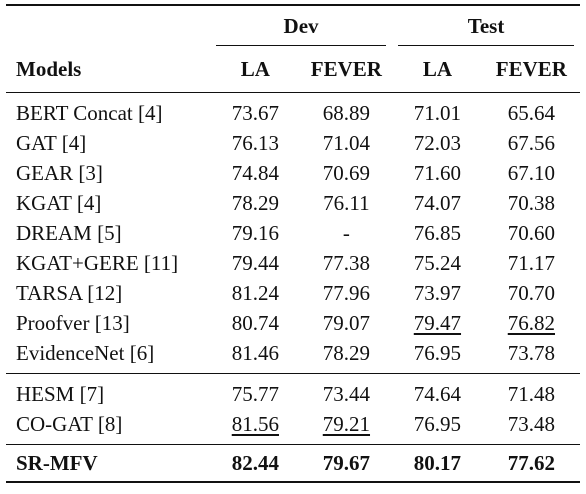 This screenshot has height=494, width=586. Describe the element at coordinates (346, 263) in the screenshot. I see `dev-fever-value: 77.38` at that location.